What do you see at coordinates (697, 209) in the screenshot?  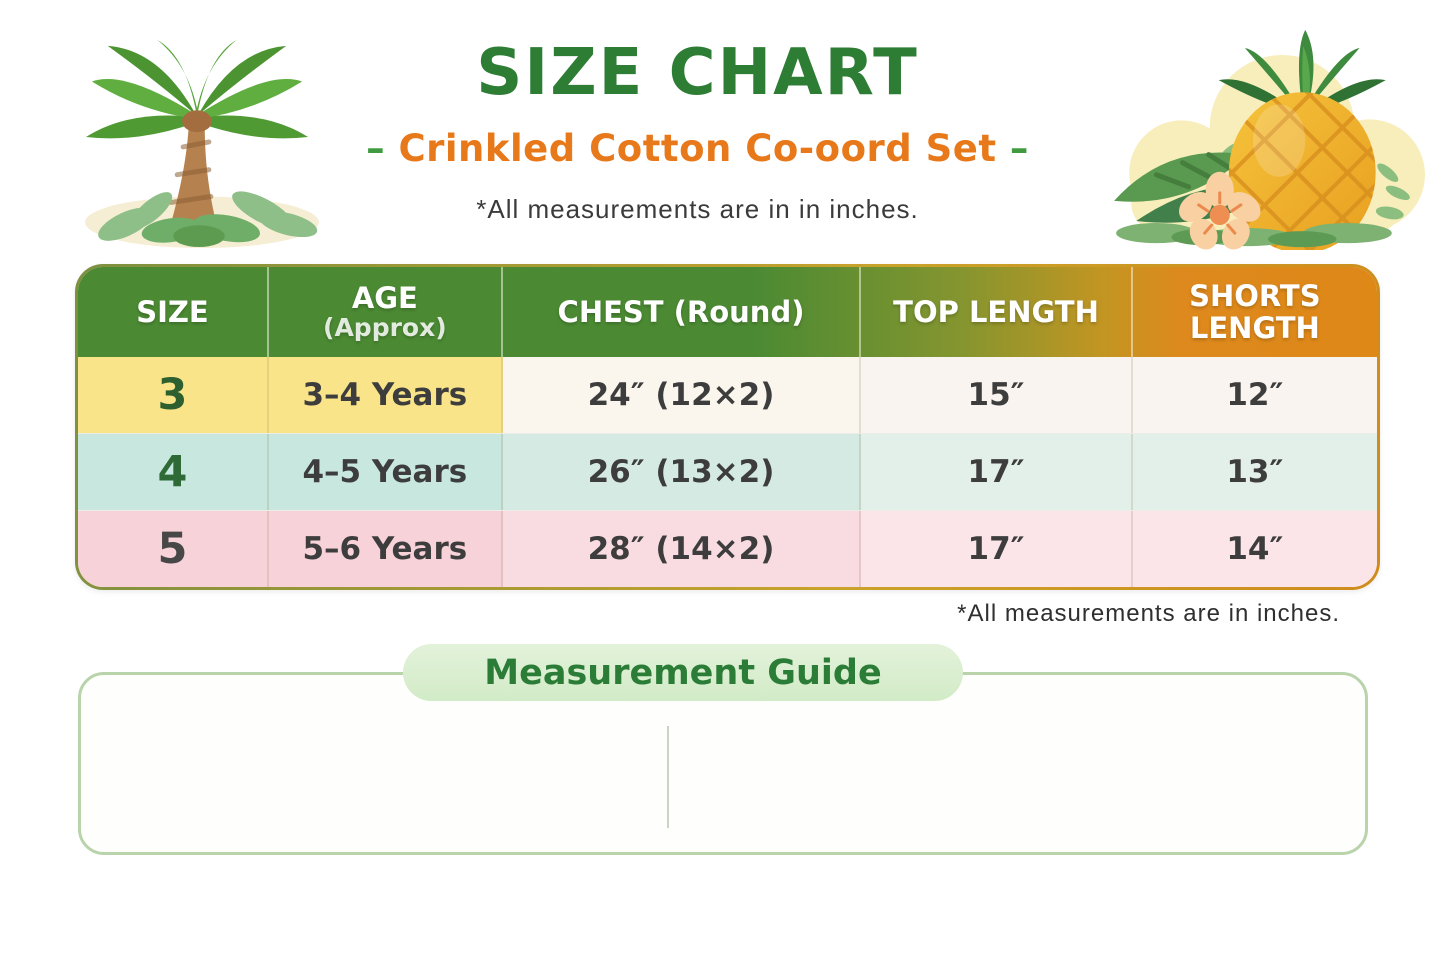 I see `measurements-note-top: *All measurements are in in inches.` at bounding box center [697, 209].